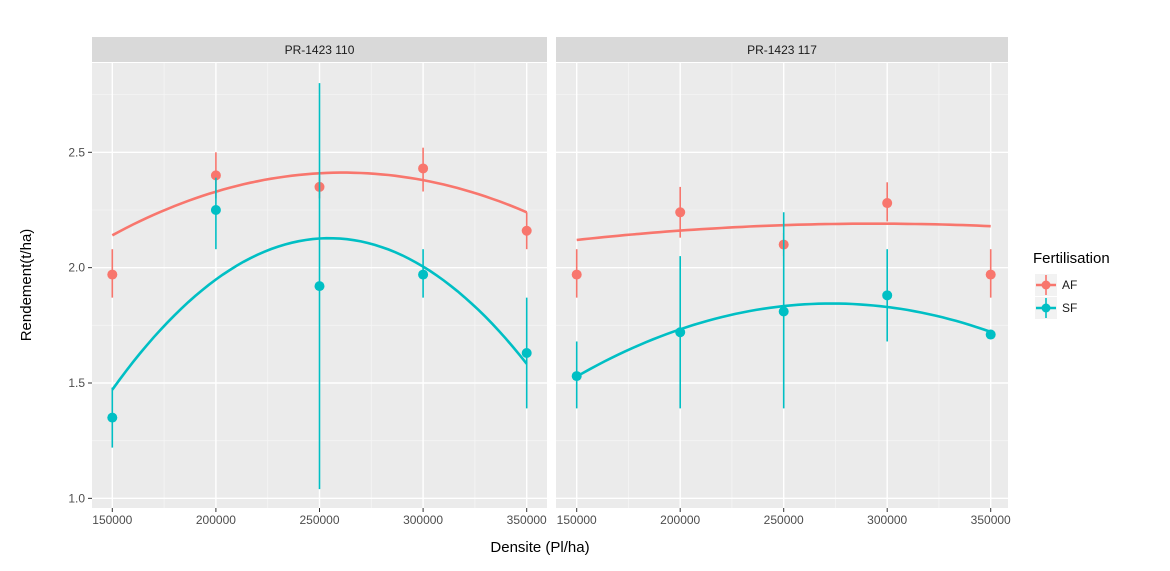 The image size is (1170, 571). What do you see at coordinates (1056, 308) in the screenshot?
I see `legend-item-sf: SF` at bounding box center [1056, 308].